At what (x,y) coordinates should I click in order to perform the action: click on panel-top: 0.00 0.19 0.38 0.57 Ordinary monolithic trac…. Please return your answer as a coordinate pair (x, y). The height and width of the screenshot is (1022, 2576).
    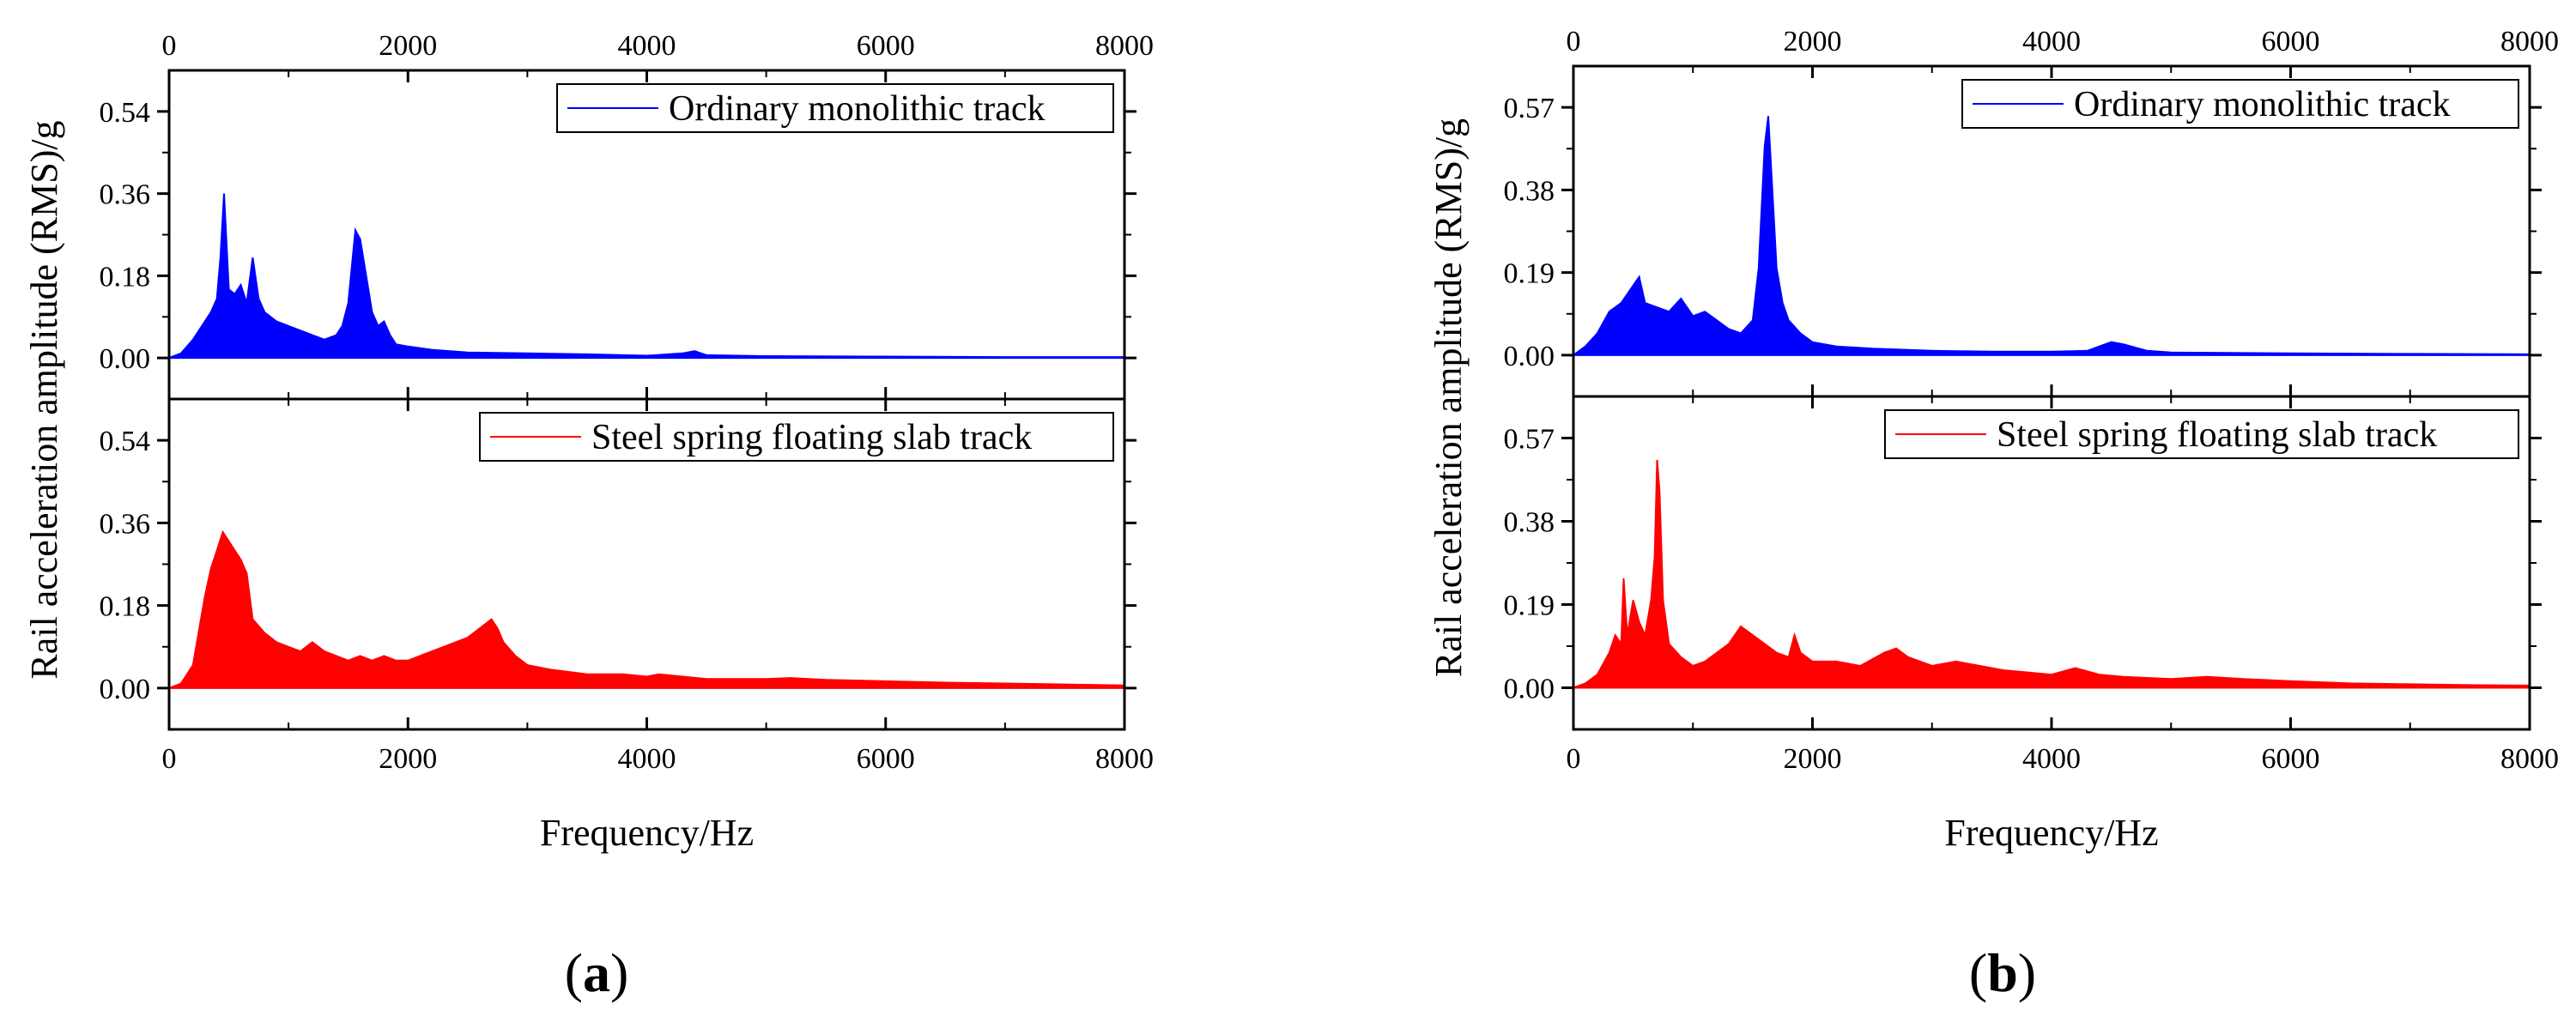
    Looking at the image, I should click on (2023, 231).